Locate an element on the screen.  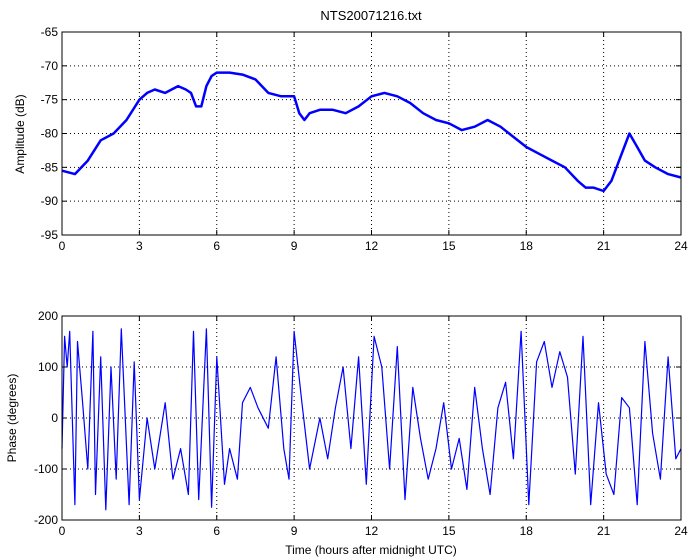
phase-y-tick-label: -100 is located at coordinates (46, 469).